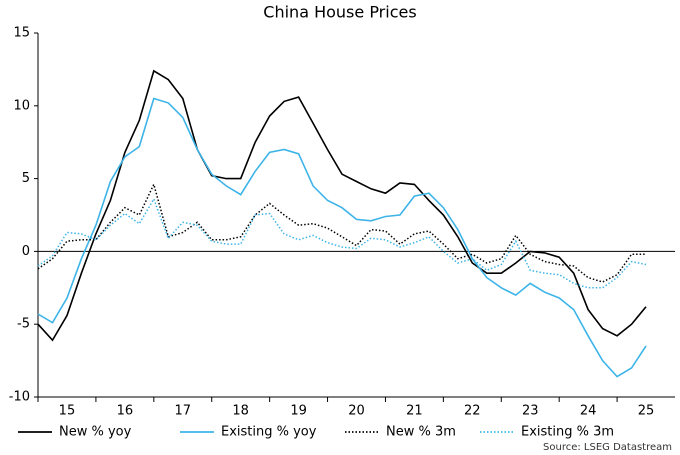 The height and width of the screenshot is (455, 680). What do you see at coordinates (567, 432) in the screenshot?
I see `legend-label: Existing % 3m` at bounding box center [567, 432].